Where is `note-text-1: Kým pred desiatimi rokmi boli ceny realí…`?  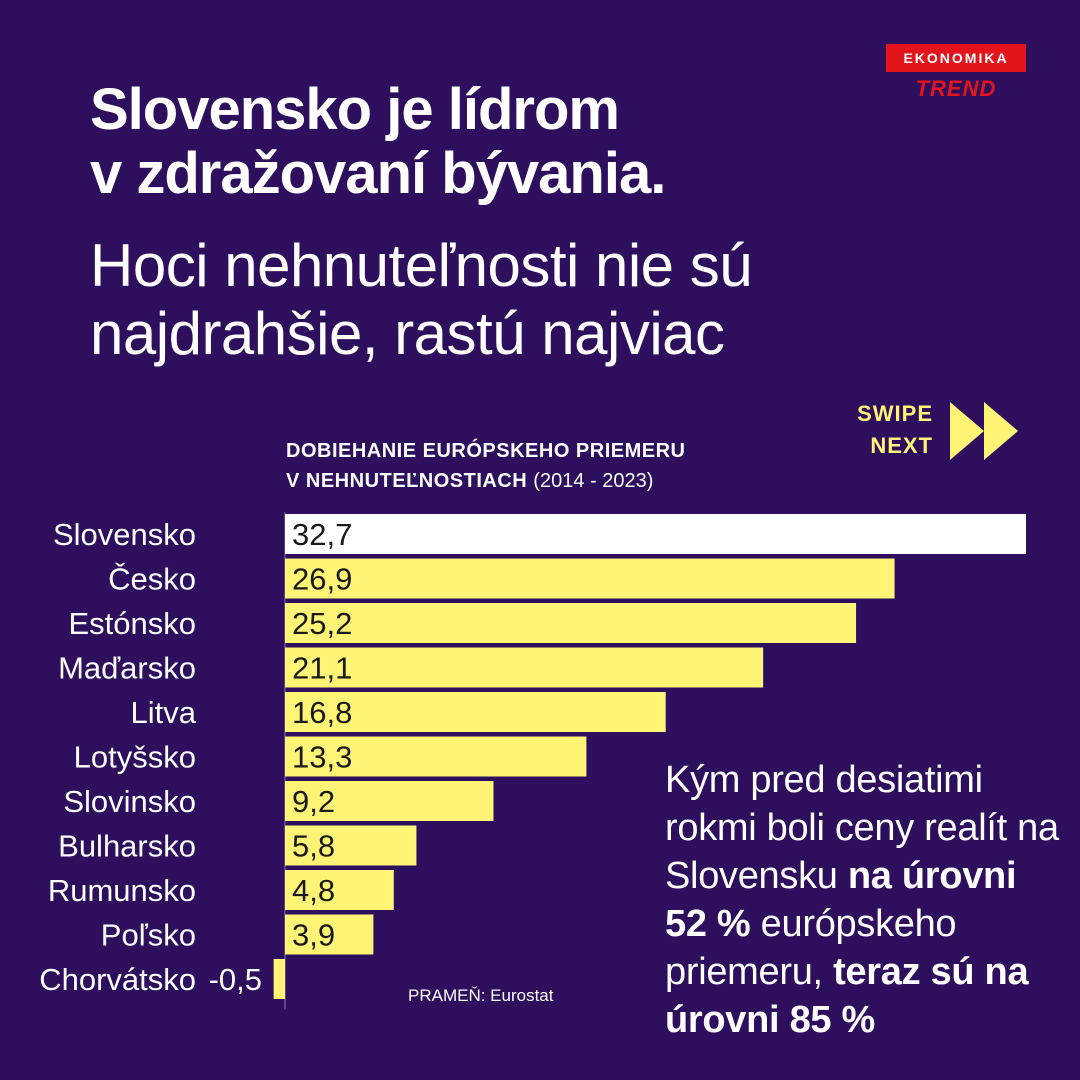
note-text-1: Kým pred desiatimi rokmi boli ceny realí… is located at coordinates (862, 828).